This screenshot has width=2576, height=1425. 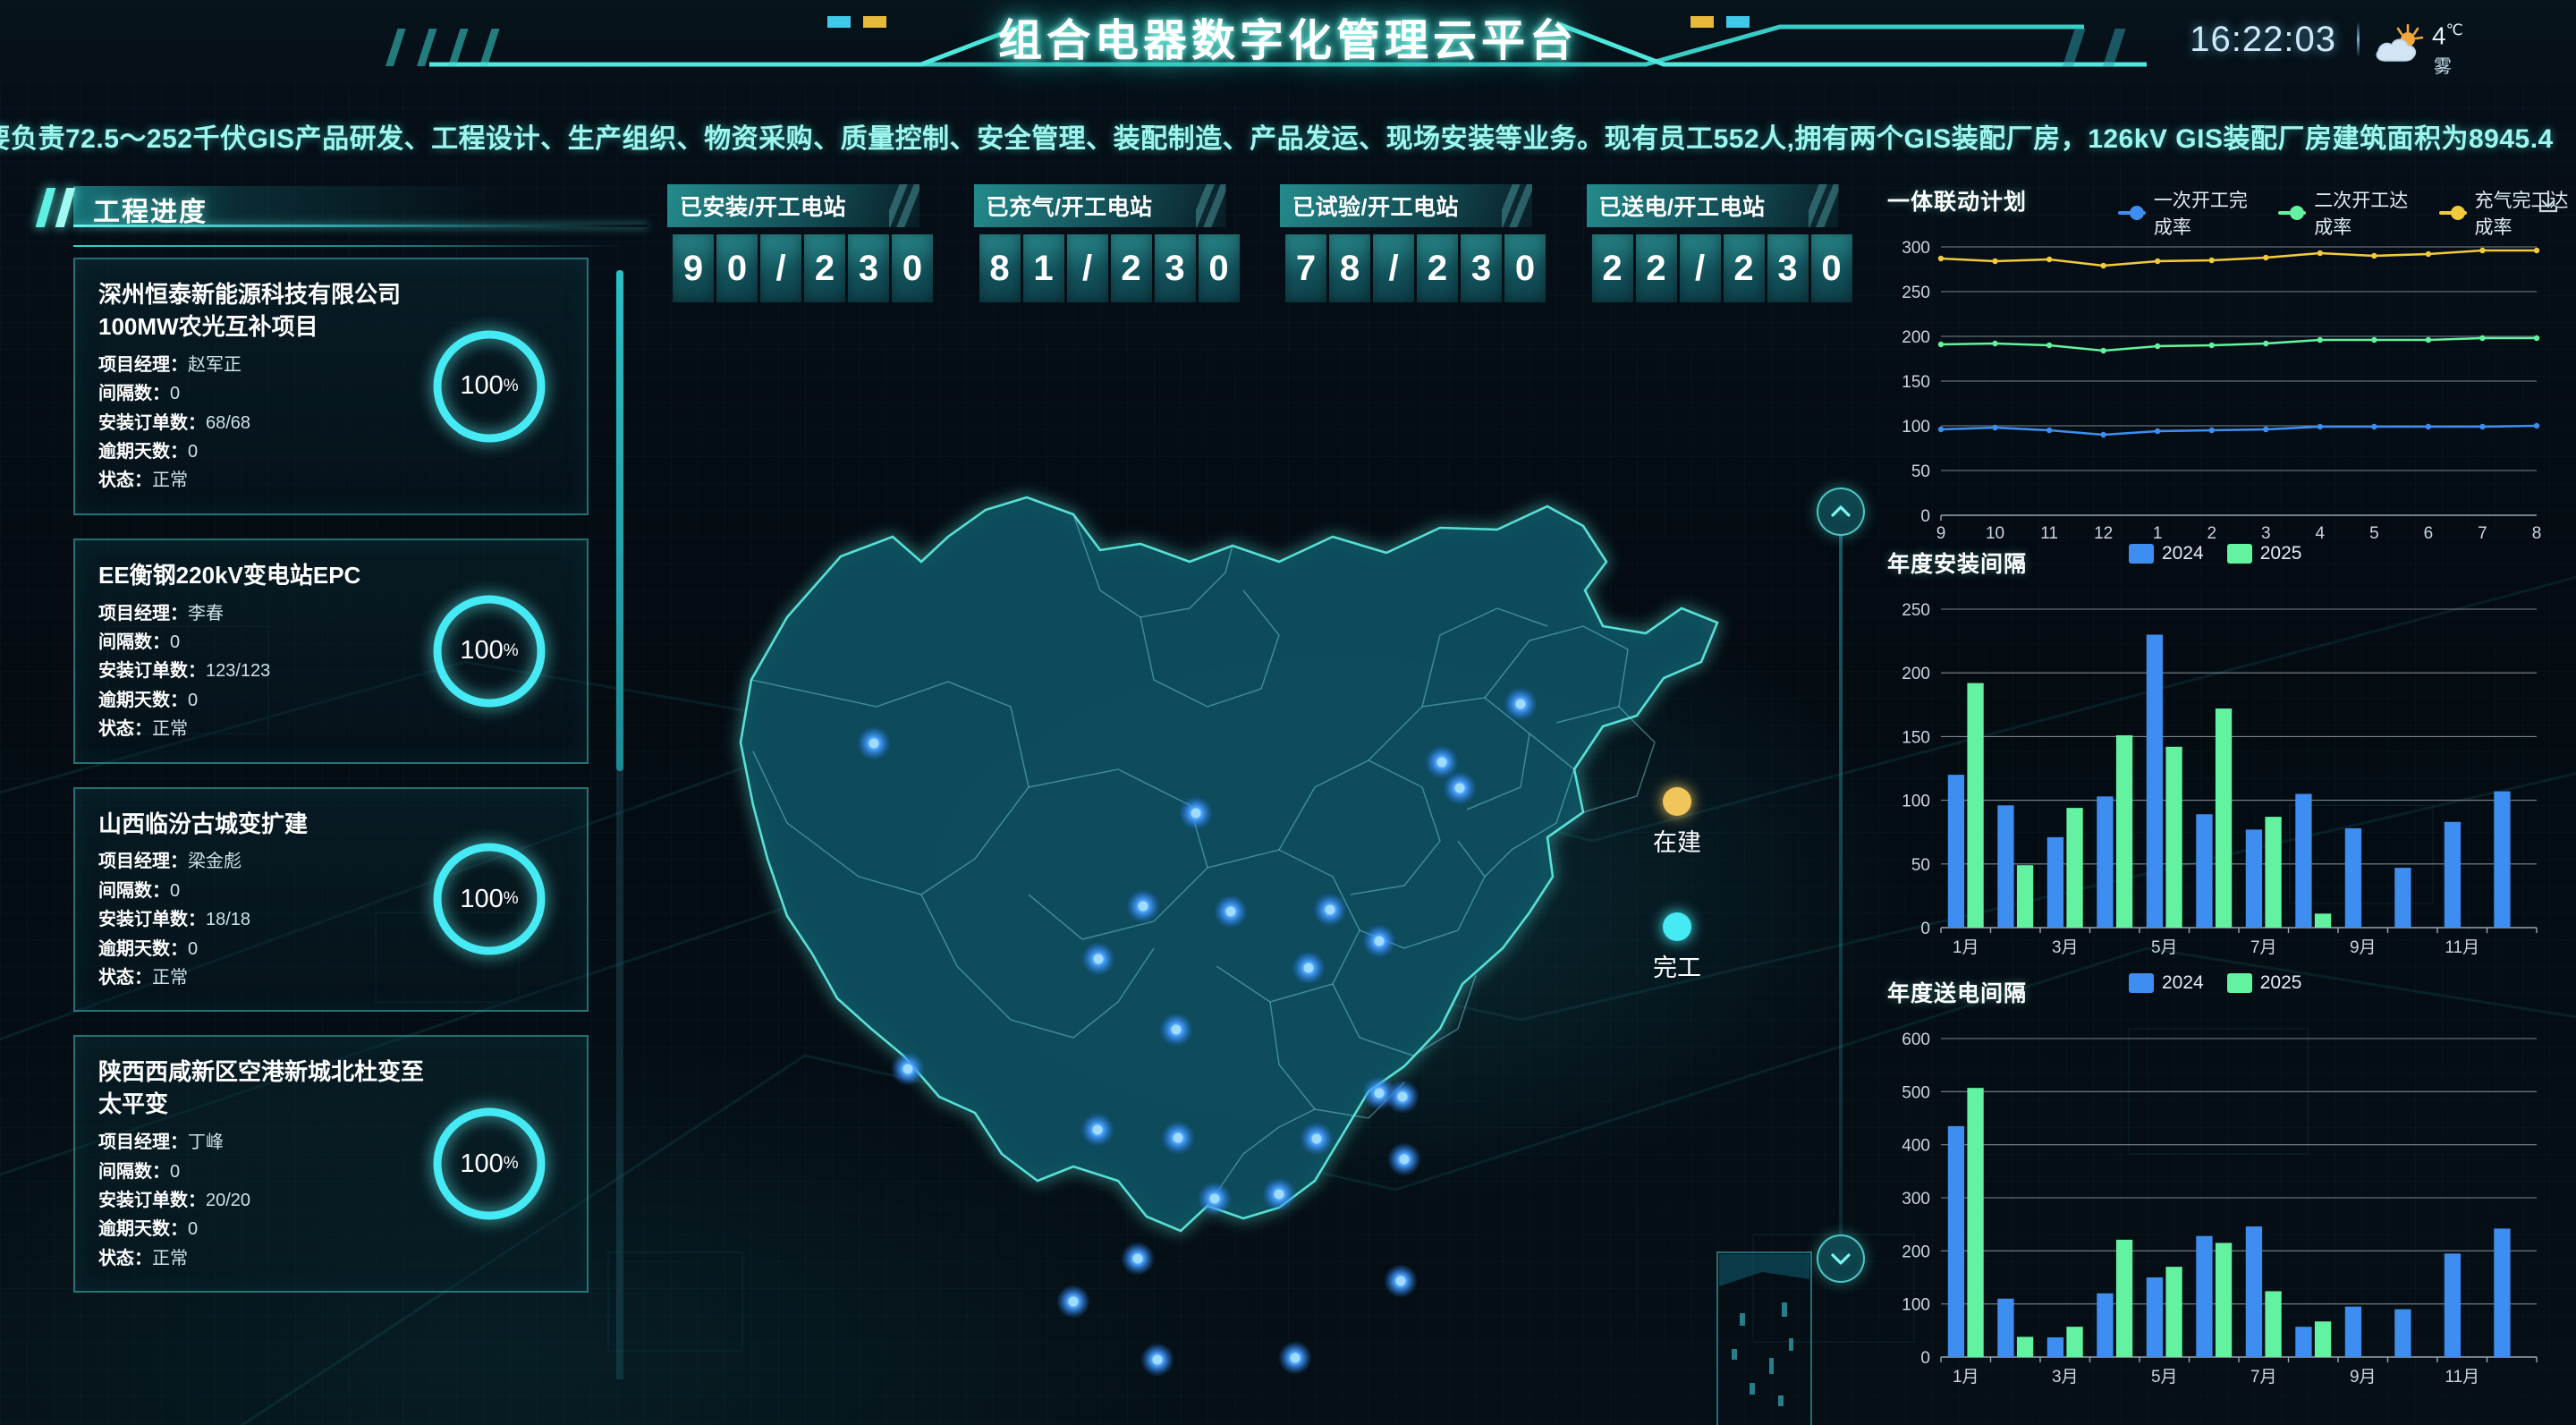 I want to click on chart-plot-area: 0 100 200 300 400 500 600 1月 3月 5月 7月 9月 11月, so click(x=2227, y=1213).